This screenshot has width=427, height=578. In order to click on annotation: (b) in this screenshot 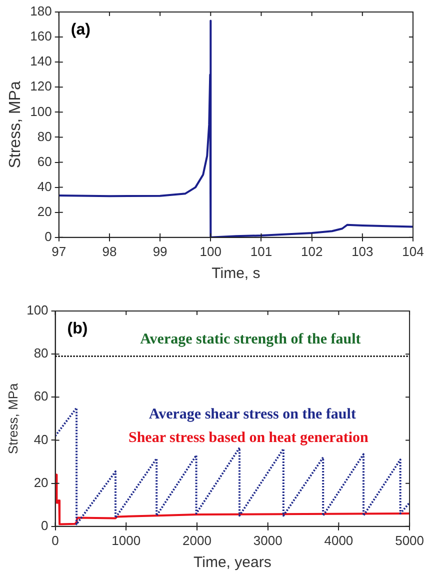, I will do `click(77, 329)`.